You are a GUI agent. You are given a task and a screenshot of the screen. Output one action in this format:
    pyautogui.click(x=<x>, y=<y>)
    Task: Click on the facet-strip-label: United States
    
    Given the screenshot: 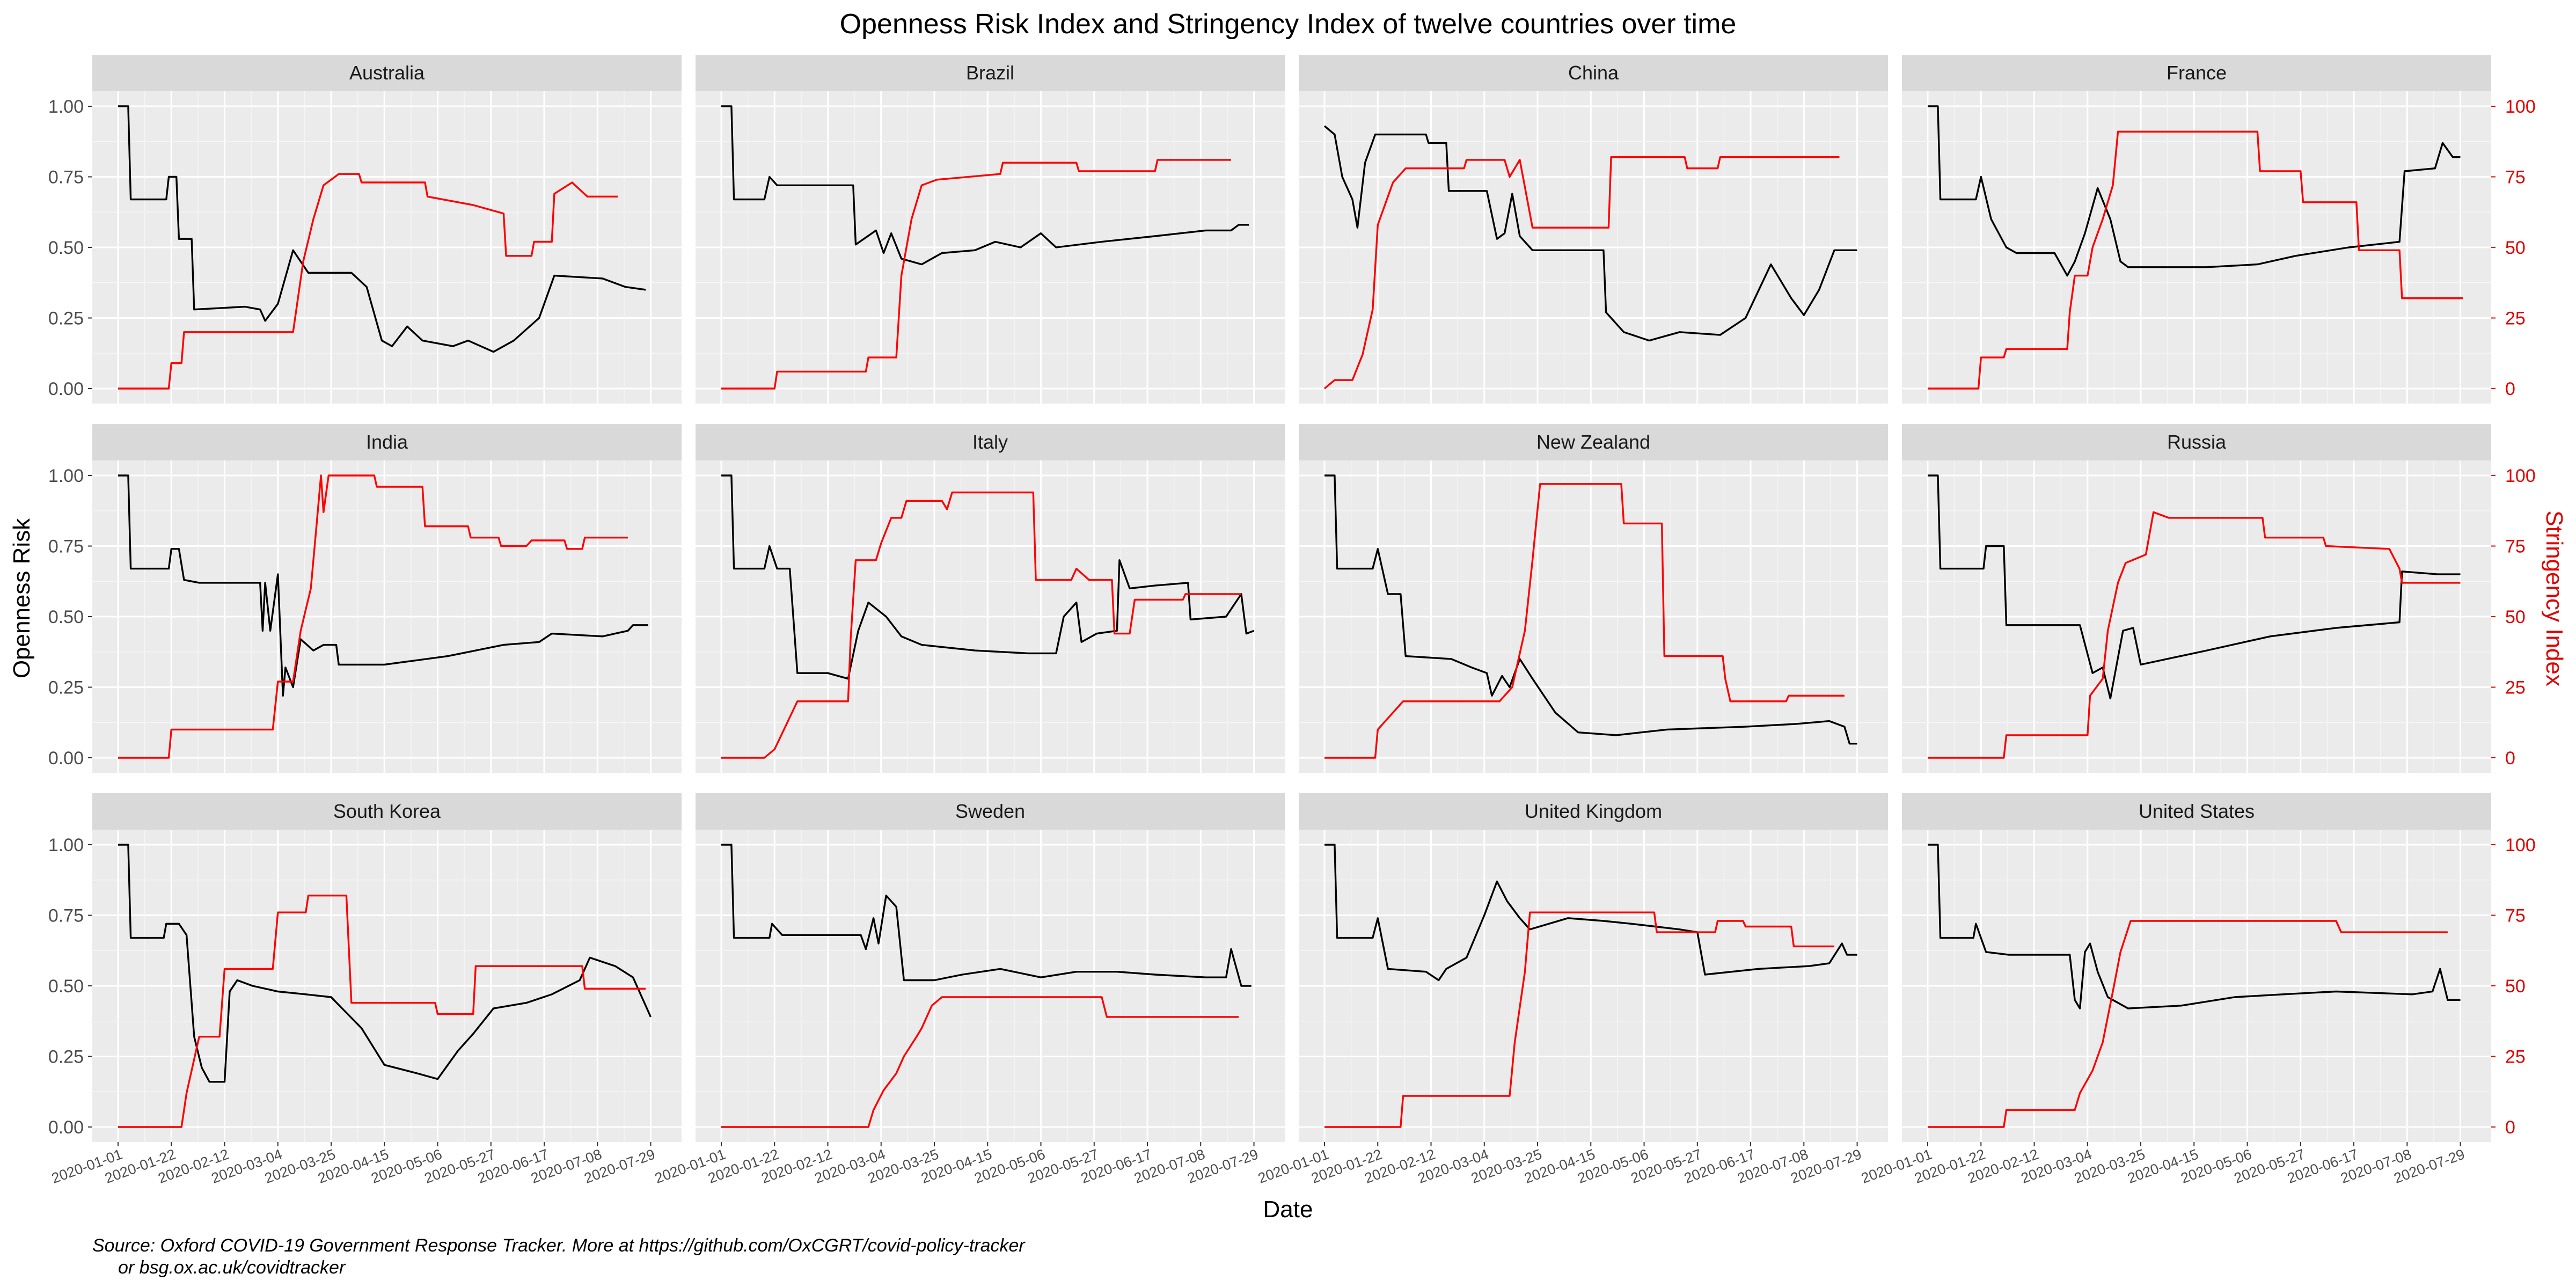 What is the action you would take?
    pyautogui.click(x=2197, y=811)
    